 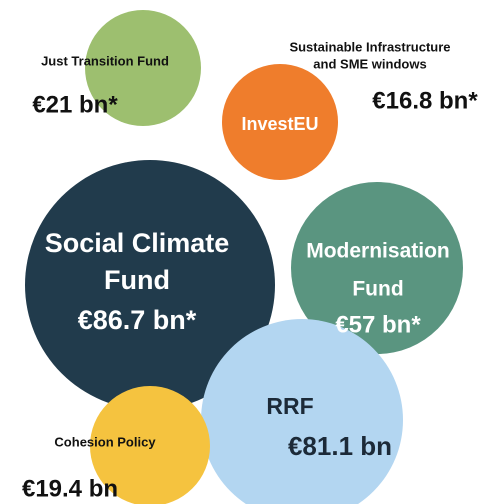 I want to click on fund-label: Just Transition Fund, so click(x=105, y=60).